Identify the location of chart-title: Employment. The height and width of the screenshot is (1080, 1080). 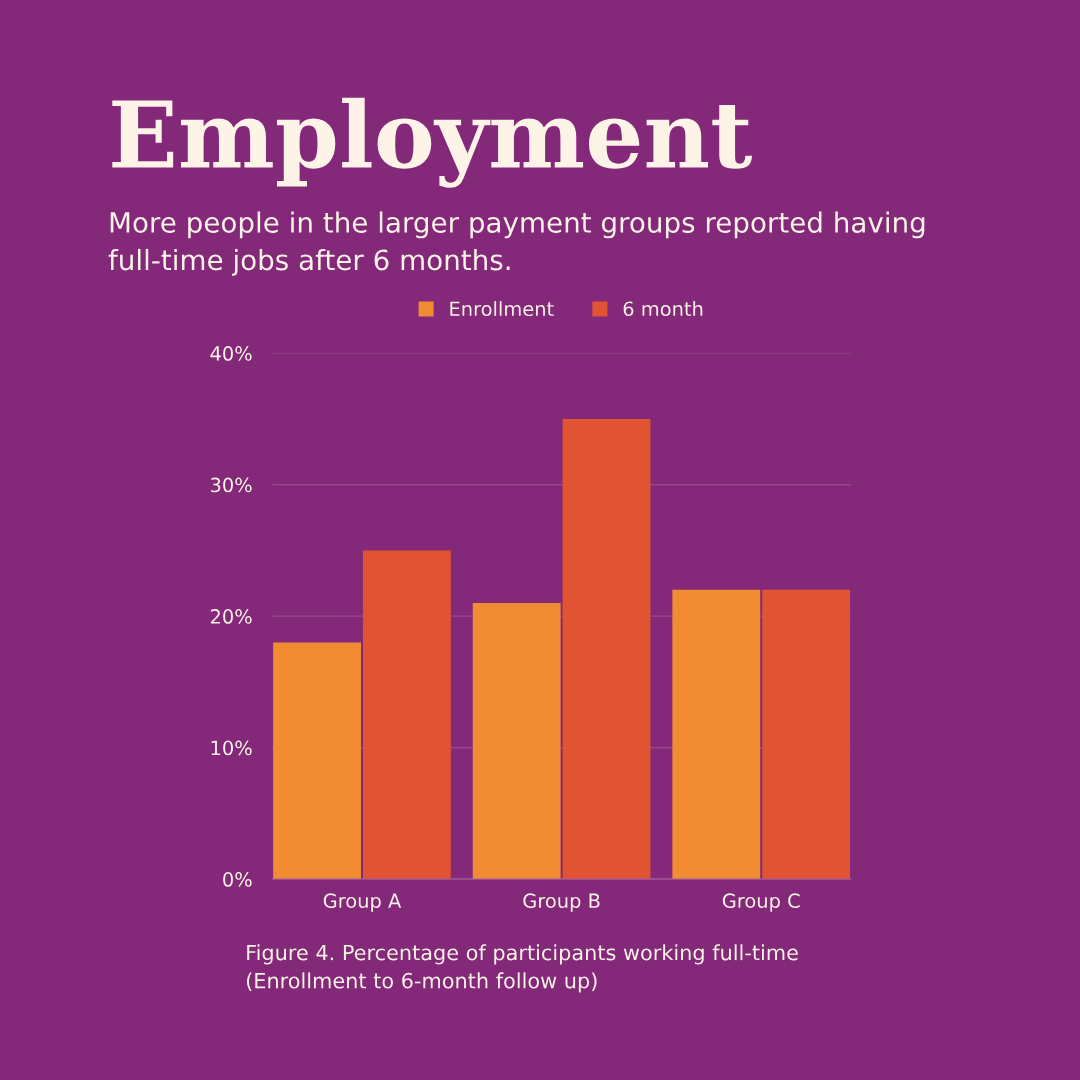
(432, 142).